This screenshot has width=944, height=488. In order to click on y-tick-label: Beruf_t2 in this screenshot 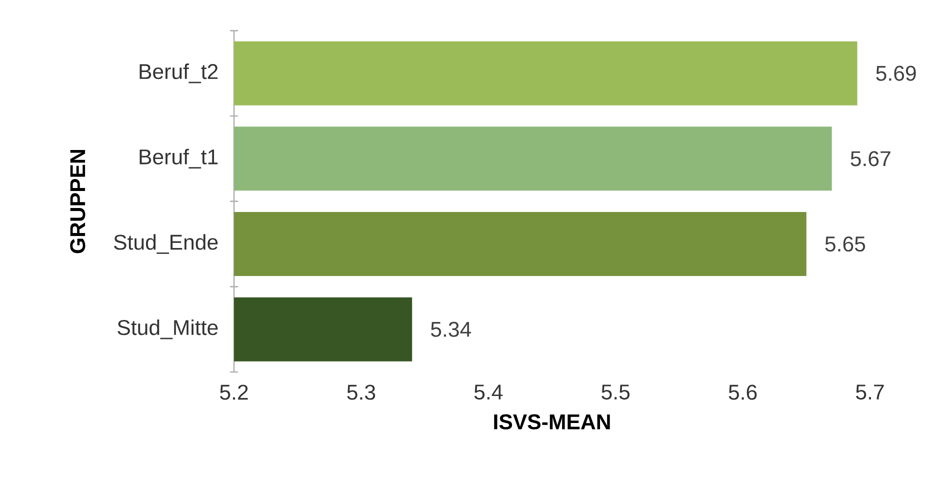, I will do `click(179, 73)`.